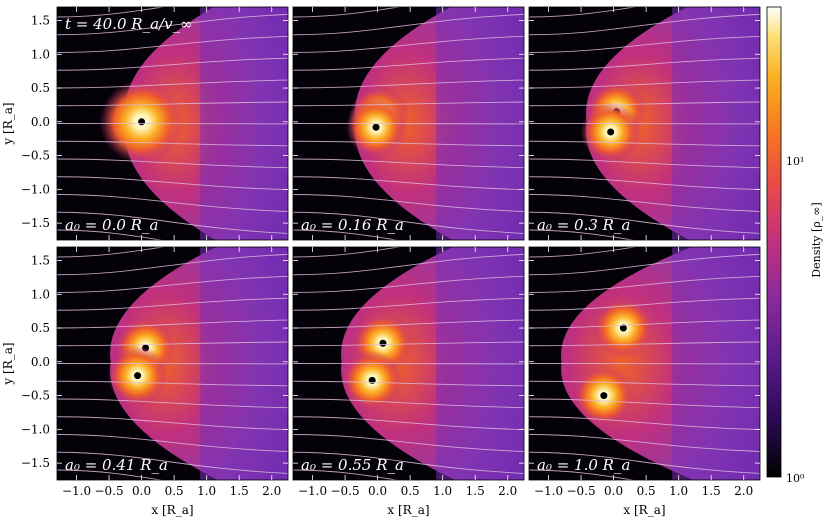  Describe the element at coordinates (35, 189) in the screenshot. I see `y-tick-label: −1.0` at that location.